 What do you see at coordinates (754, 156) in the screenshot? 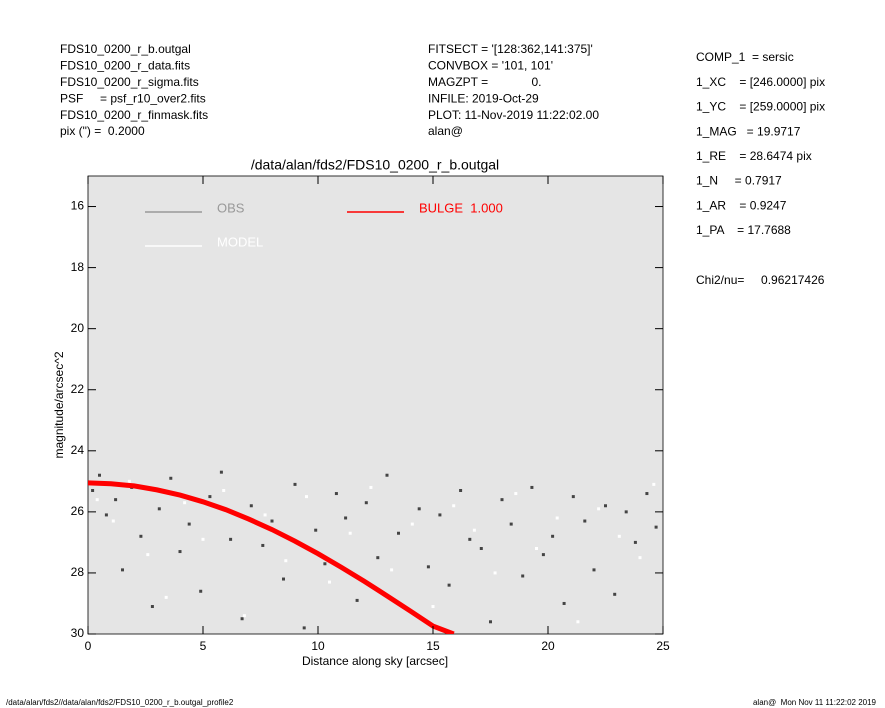
I see `header-right-line: 1_RE = 28.6474 pix` at bounding box center [754, 156].